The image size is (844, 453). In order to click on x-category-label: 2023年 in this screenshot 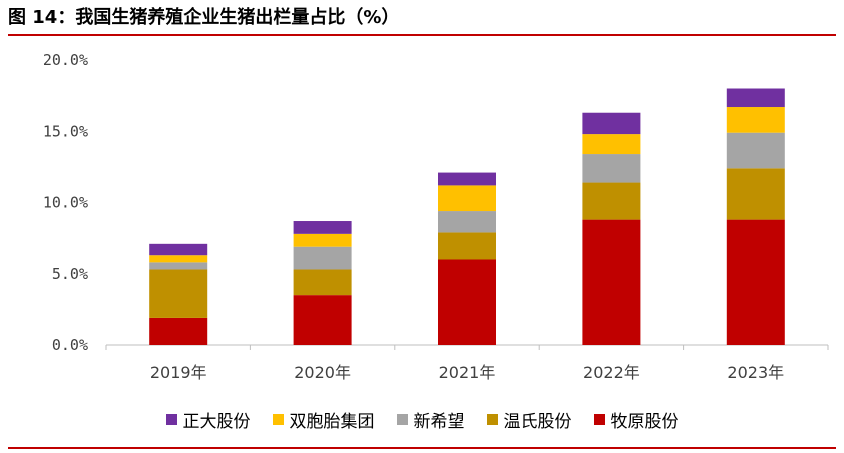, I will do `click(755, 372)`.